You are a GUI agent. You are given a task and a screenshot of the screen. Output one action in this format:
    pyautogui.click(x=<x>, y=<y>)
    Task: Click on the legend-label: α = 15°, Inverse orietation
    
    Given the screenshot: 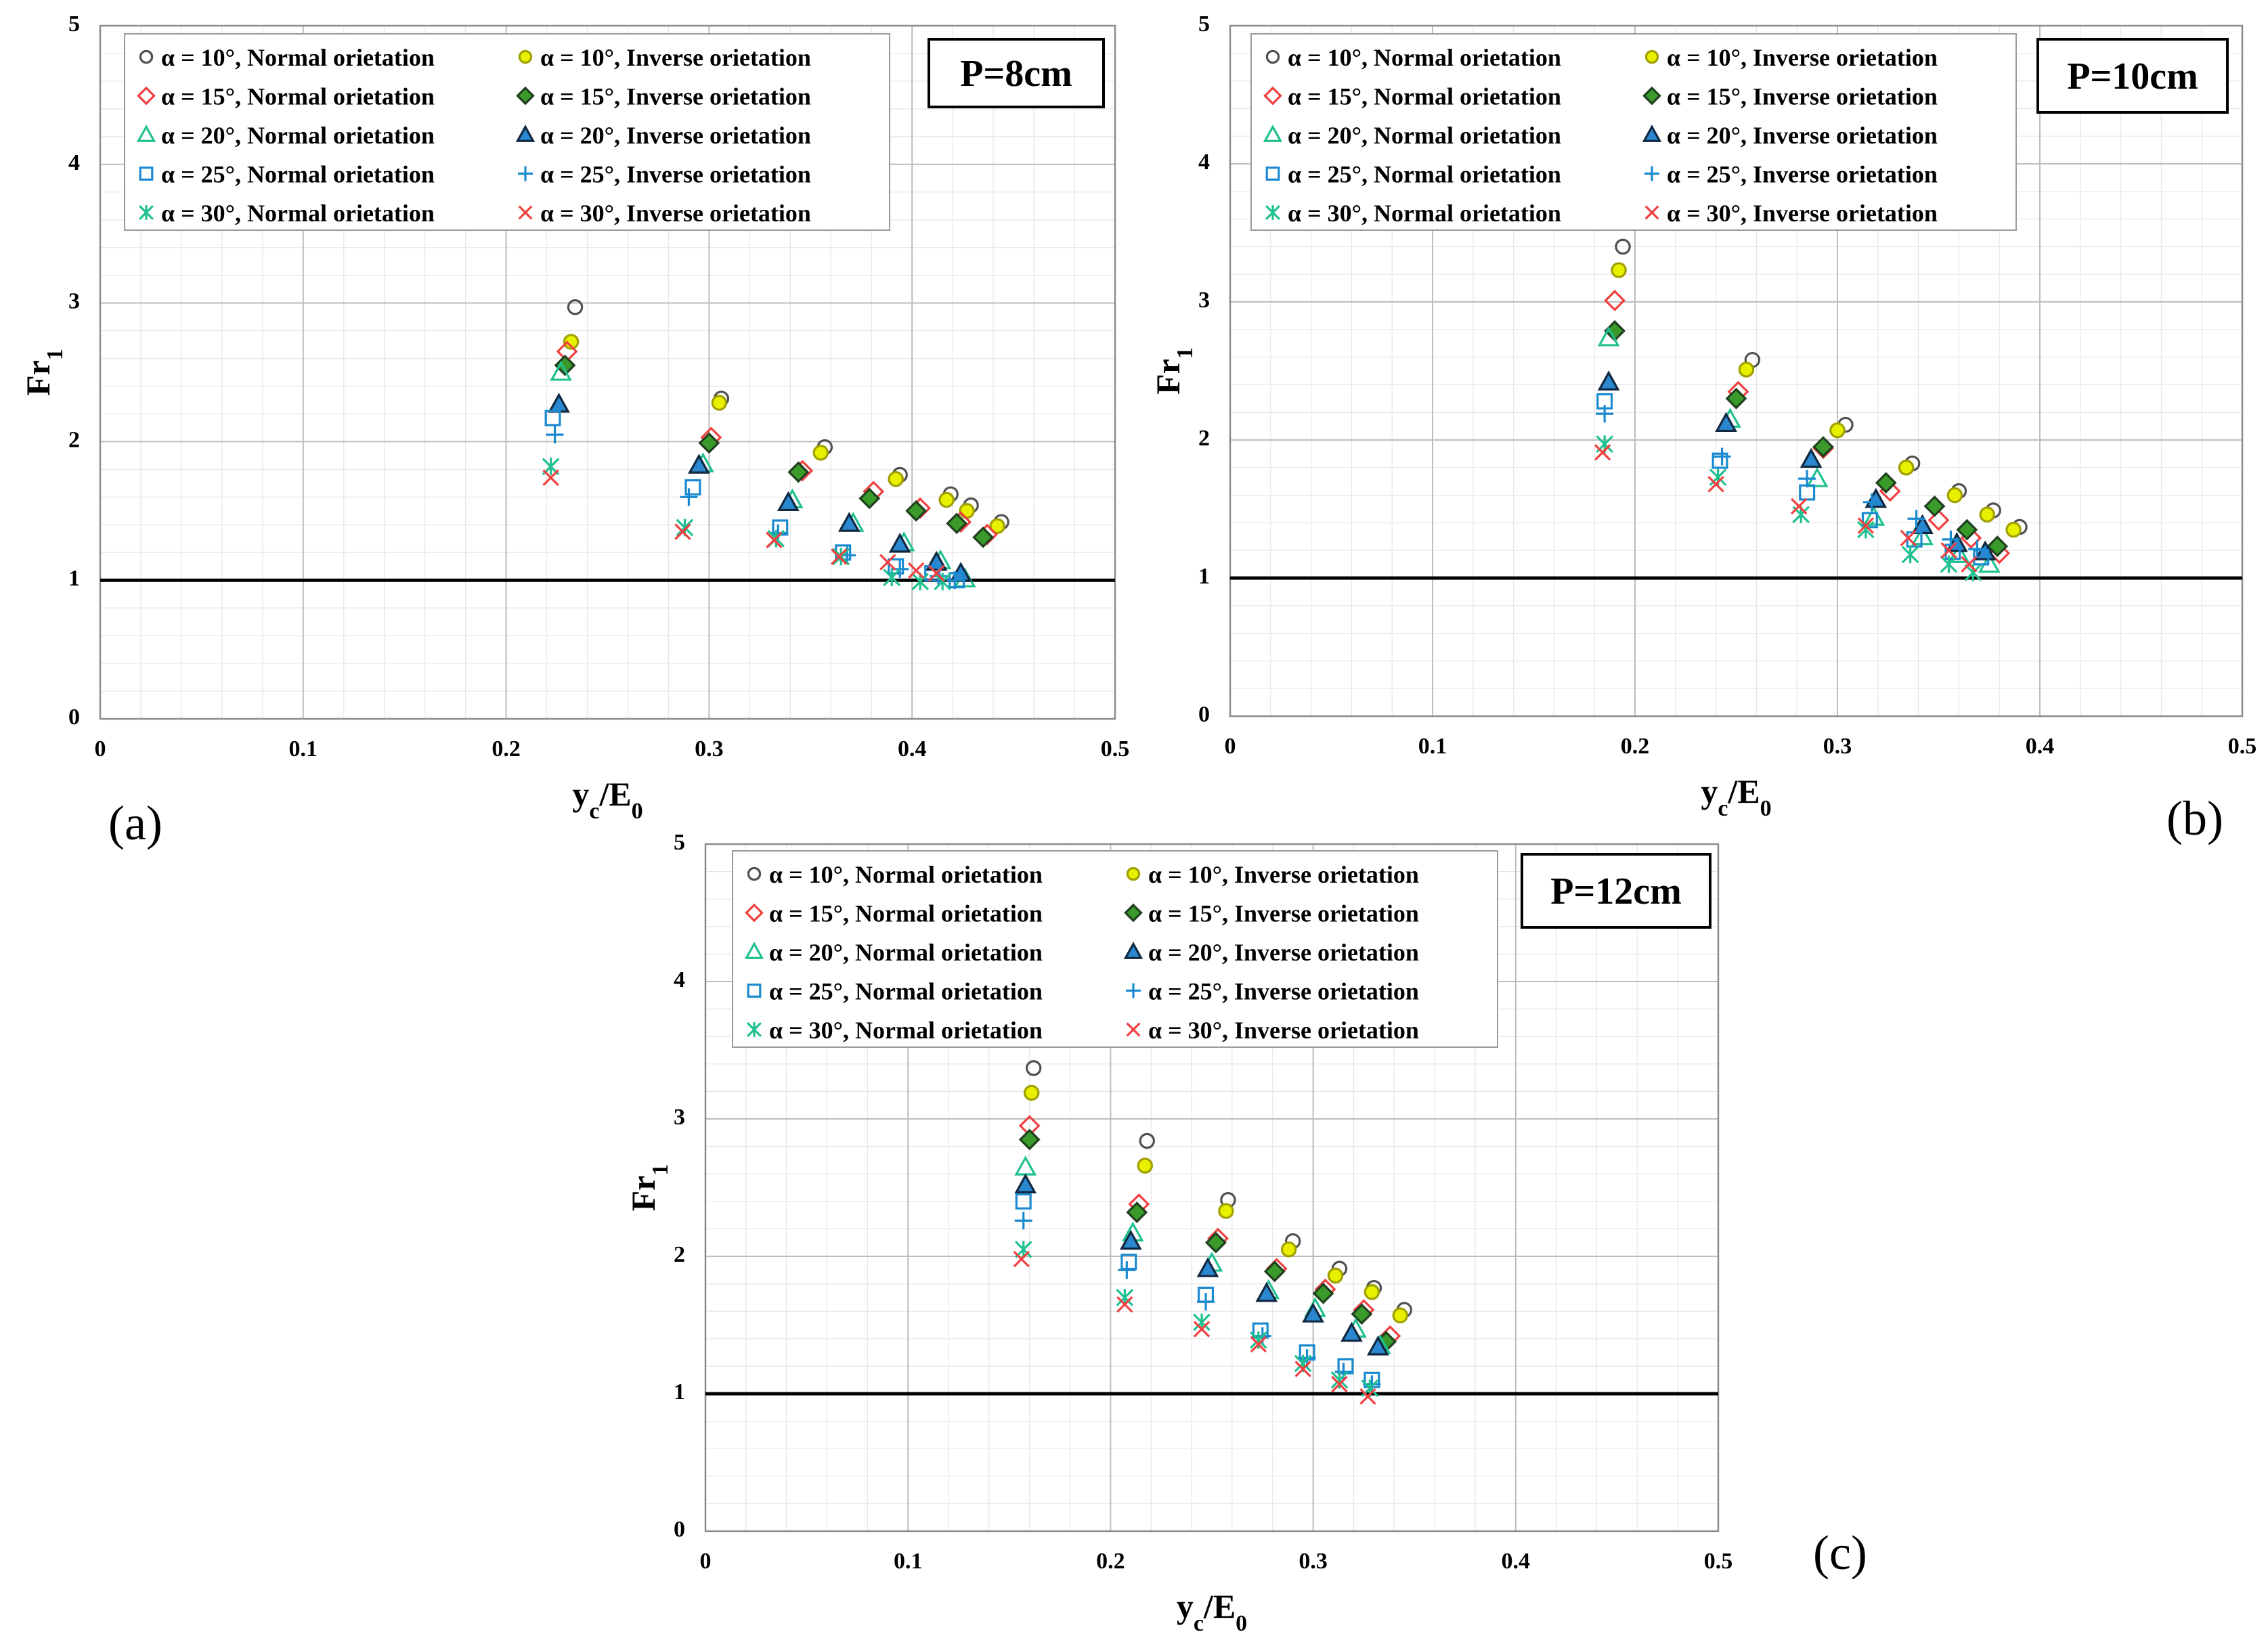 What is the action you would take?
    pyautogui.click(x=675, y=96)
    